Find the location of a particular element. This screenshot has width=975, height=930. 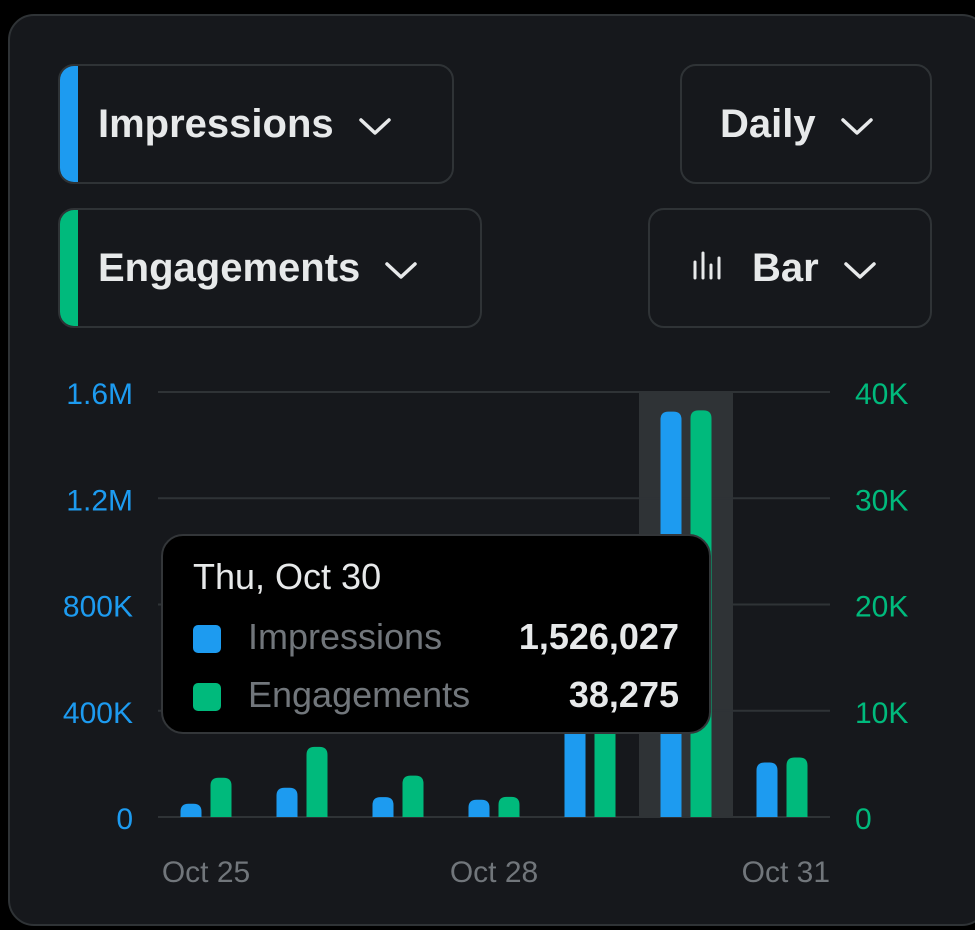

metric2-dropdown: Engagements is located at coordinates (270, 268).